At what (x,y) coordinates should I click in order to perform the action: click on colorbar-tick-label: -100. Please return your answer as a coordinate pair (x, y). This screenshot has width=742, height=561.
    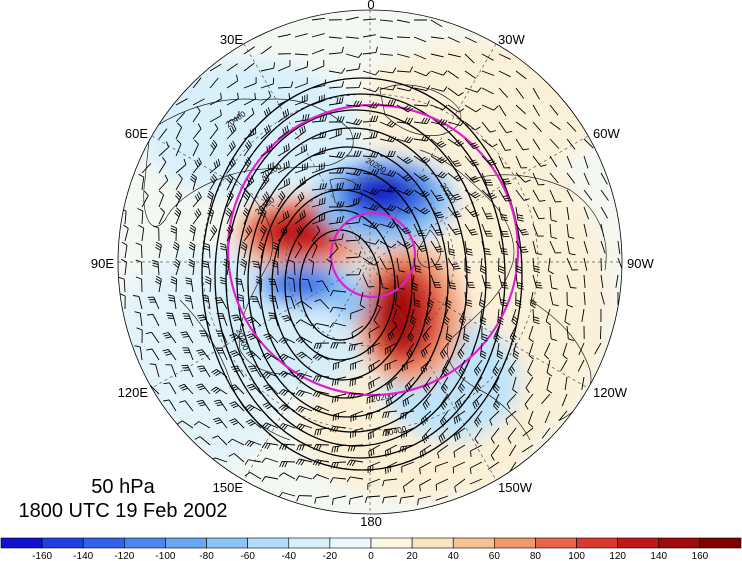
    Looking at the image, I should click on (165, 556).